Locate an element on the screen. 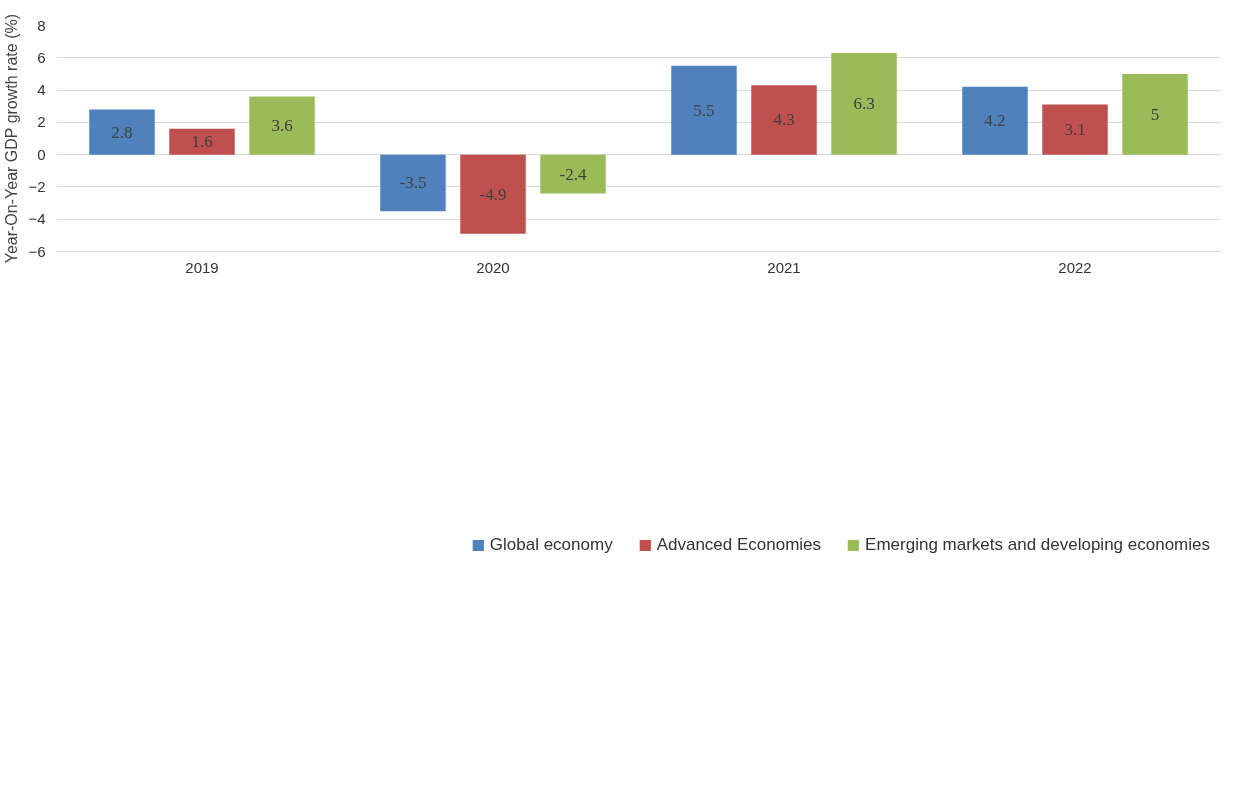  x-tick-label: 2021 is located at coordinates (784, 267).